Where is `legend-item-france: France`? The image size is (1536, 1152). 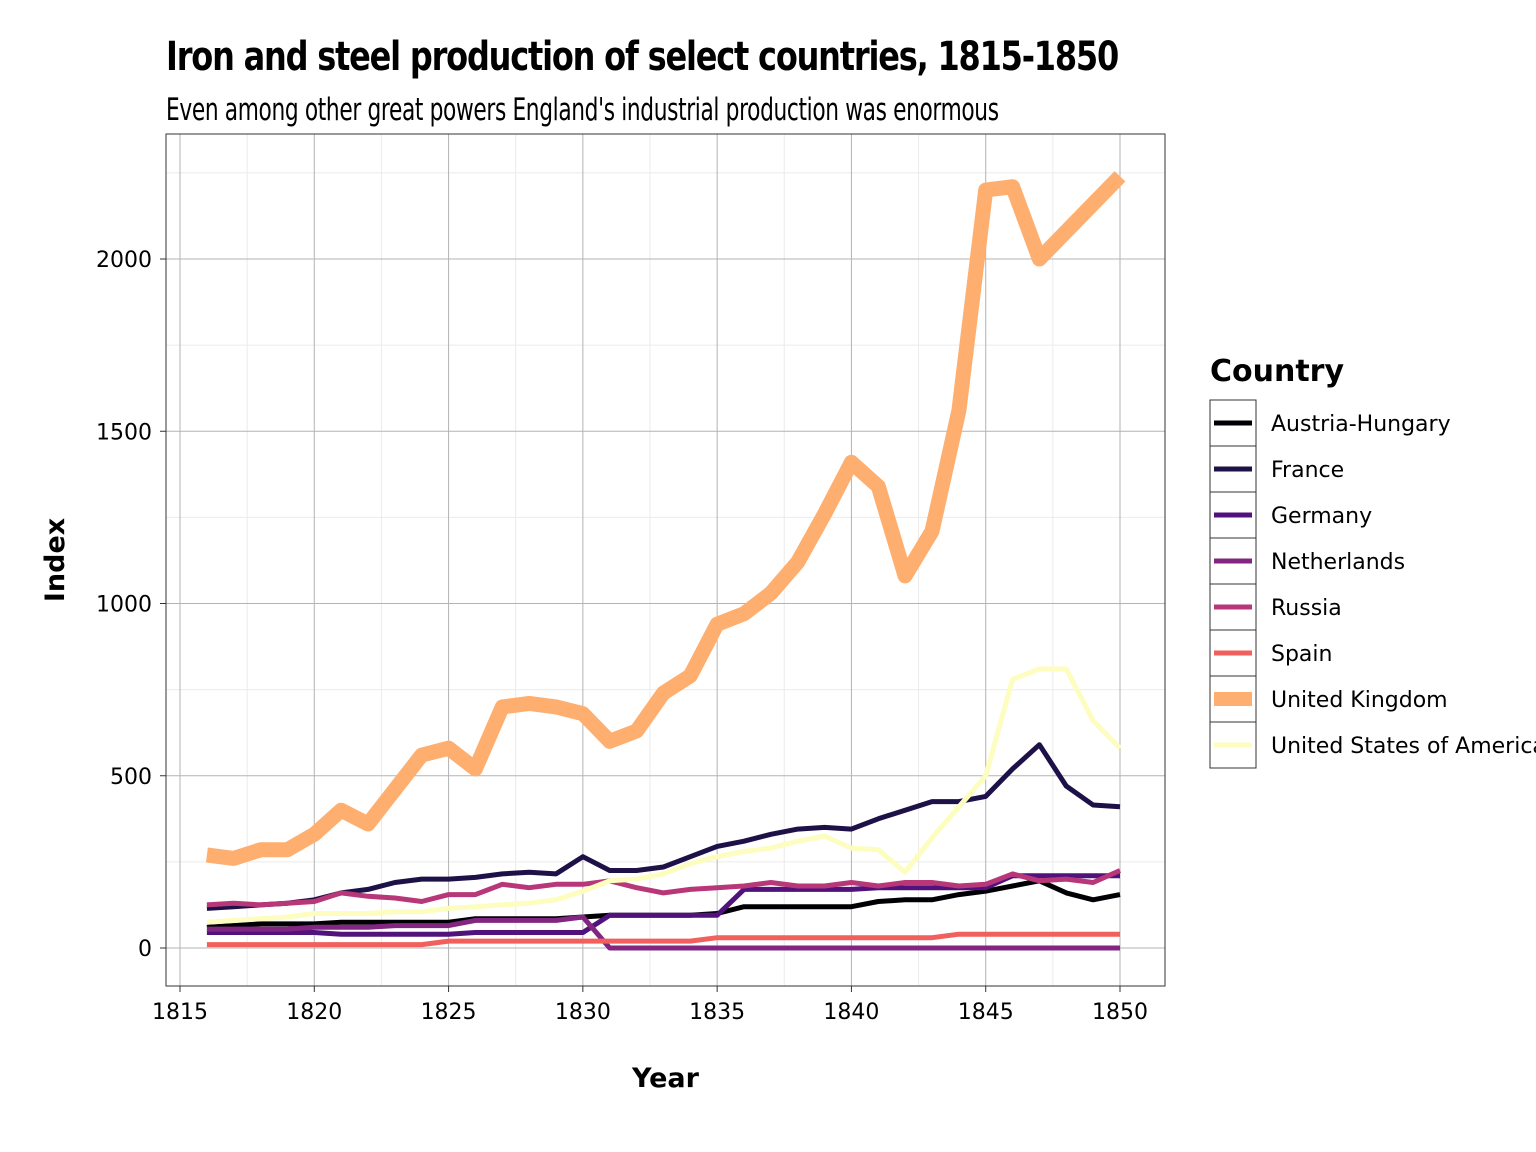
legend-item-france: France is located at coordinates (1276, 469).